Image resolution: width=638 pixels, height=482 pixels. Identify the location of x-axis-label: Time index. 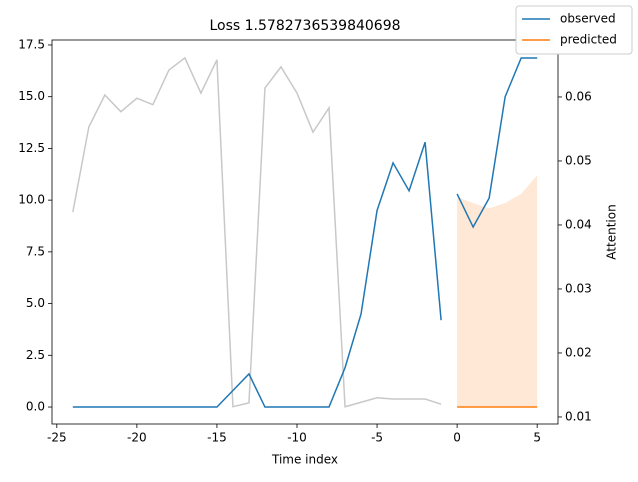
(304, 460).